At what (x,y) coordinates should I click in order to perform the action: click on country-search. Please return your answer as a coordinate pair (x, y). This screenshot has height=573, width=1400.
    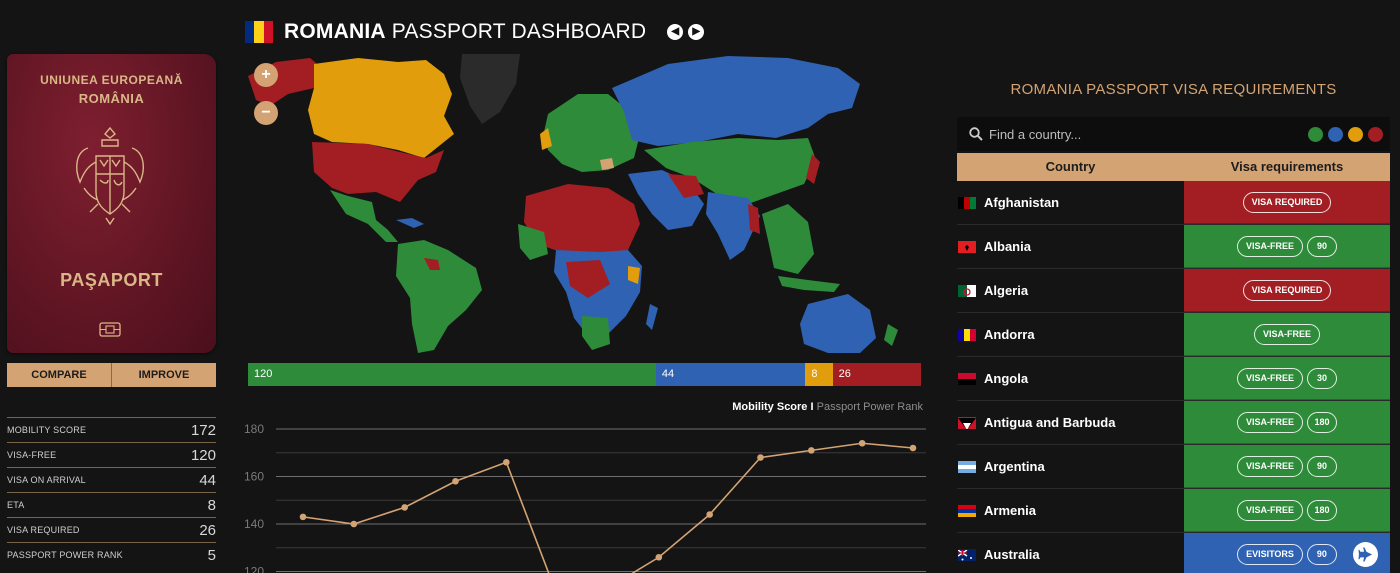
    Looking at the image, I should click on (1173, 134).